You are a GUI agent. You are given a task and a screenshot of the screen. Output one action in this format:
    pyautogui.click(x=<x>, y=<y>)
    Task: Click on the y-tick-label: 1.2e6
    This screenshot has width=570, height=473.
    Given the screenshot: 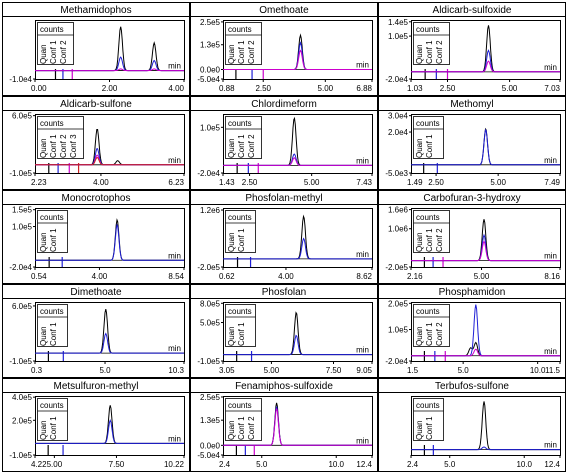 What is the action you would take?
    pyautogui.click(x=210, y=210)
    